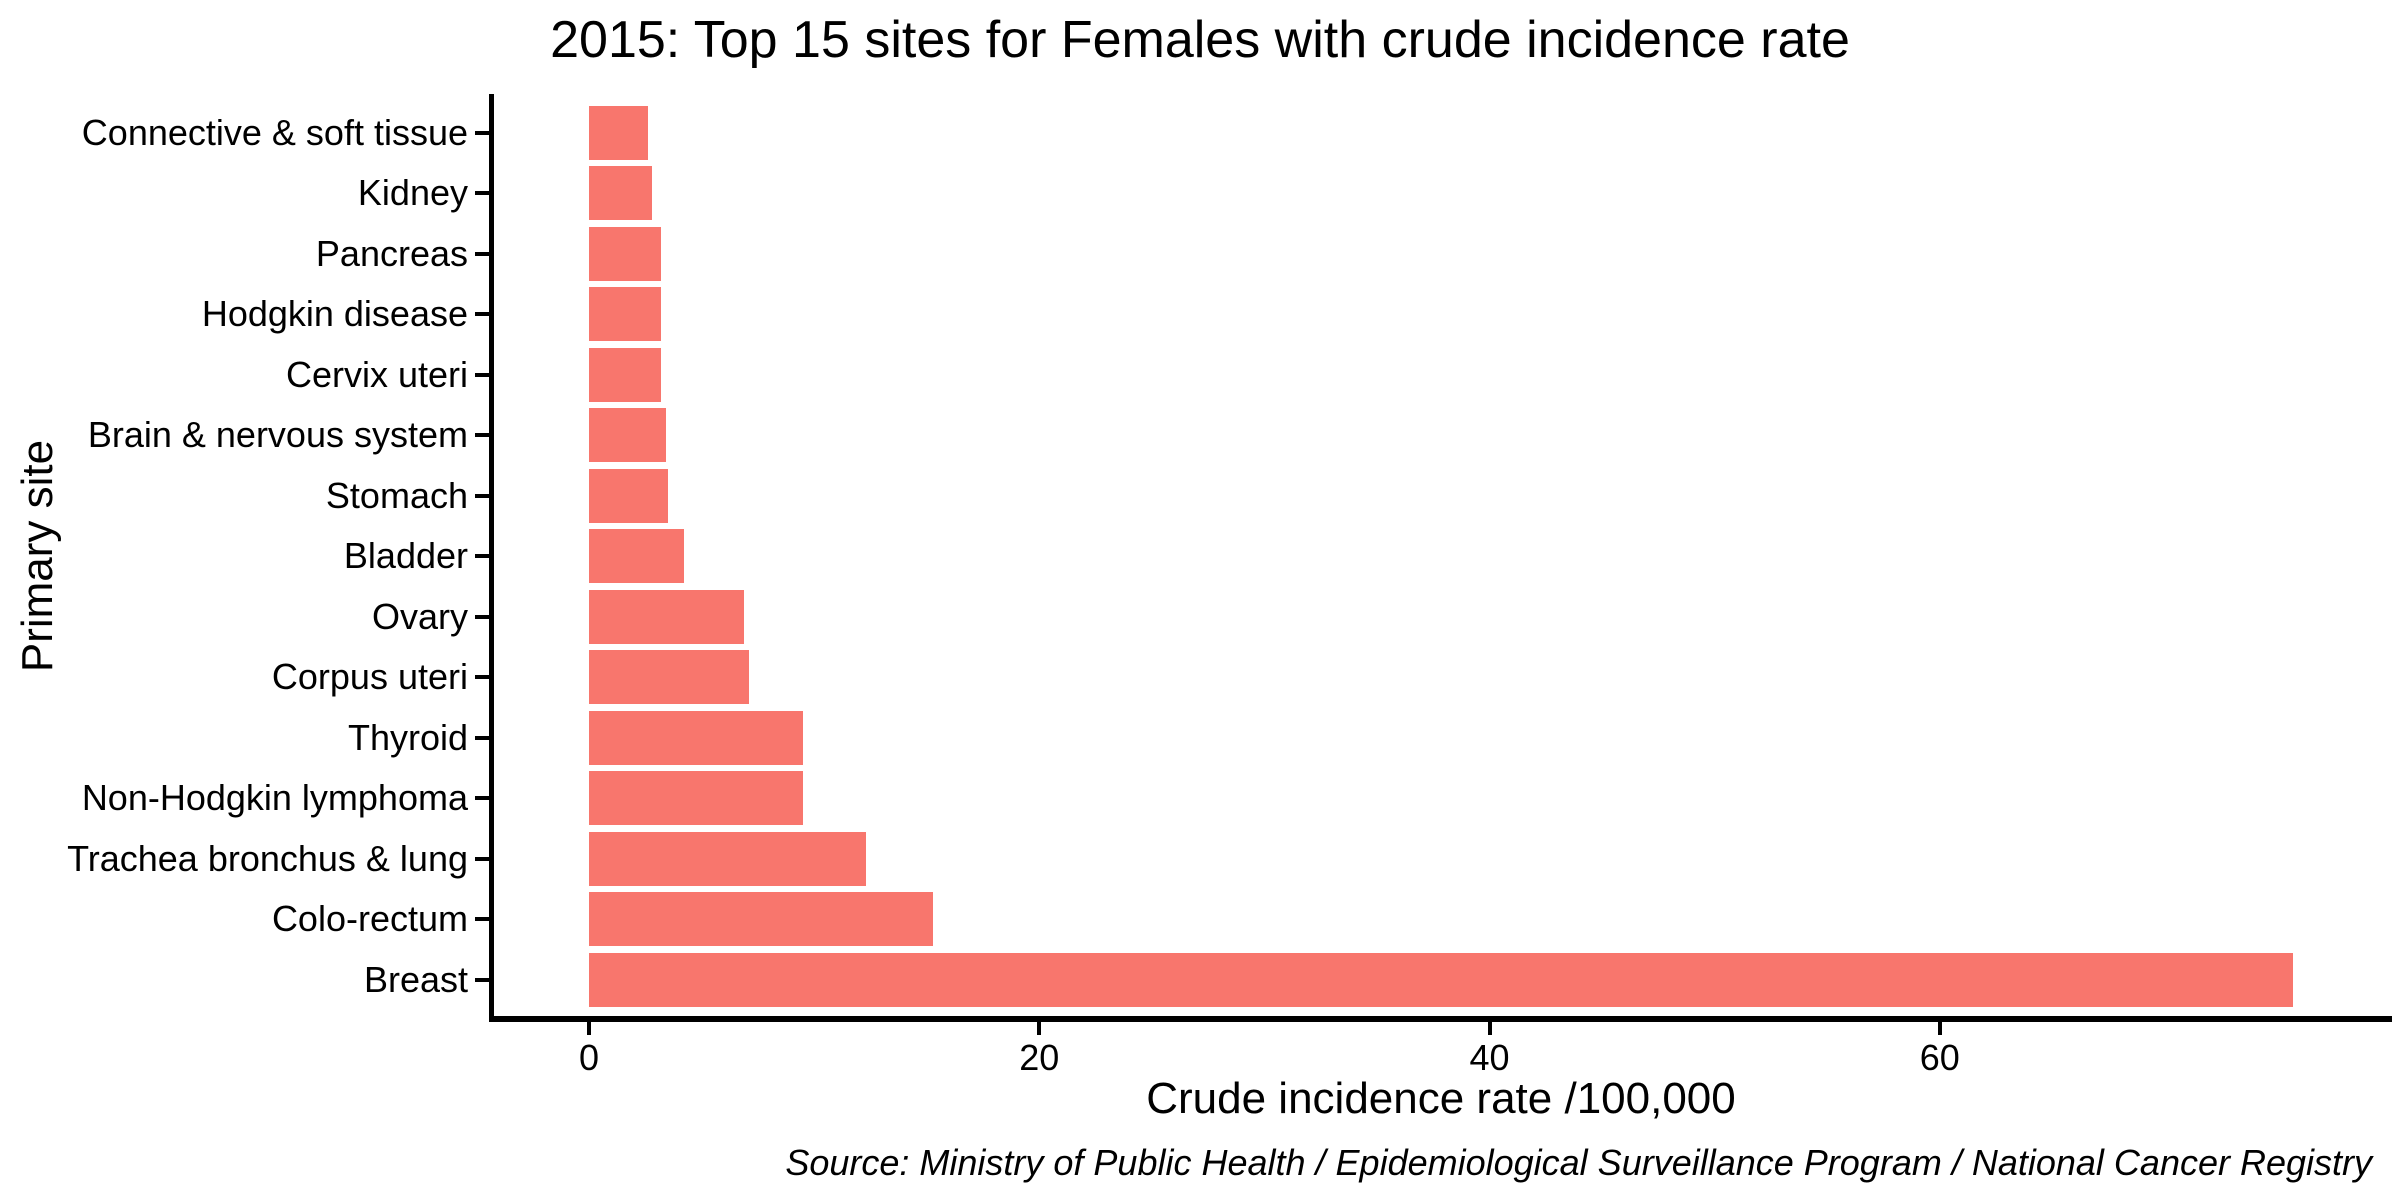 Image resolution: width=2400 pixels, height=1200 pixels. I want to click on y-tick-label: Corpus uteri, so click(369, 676).